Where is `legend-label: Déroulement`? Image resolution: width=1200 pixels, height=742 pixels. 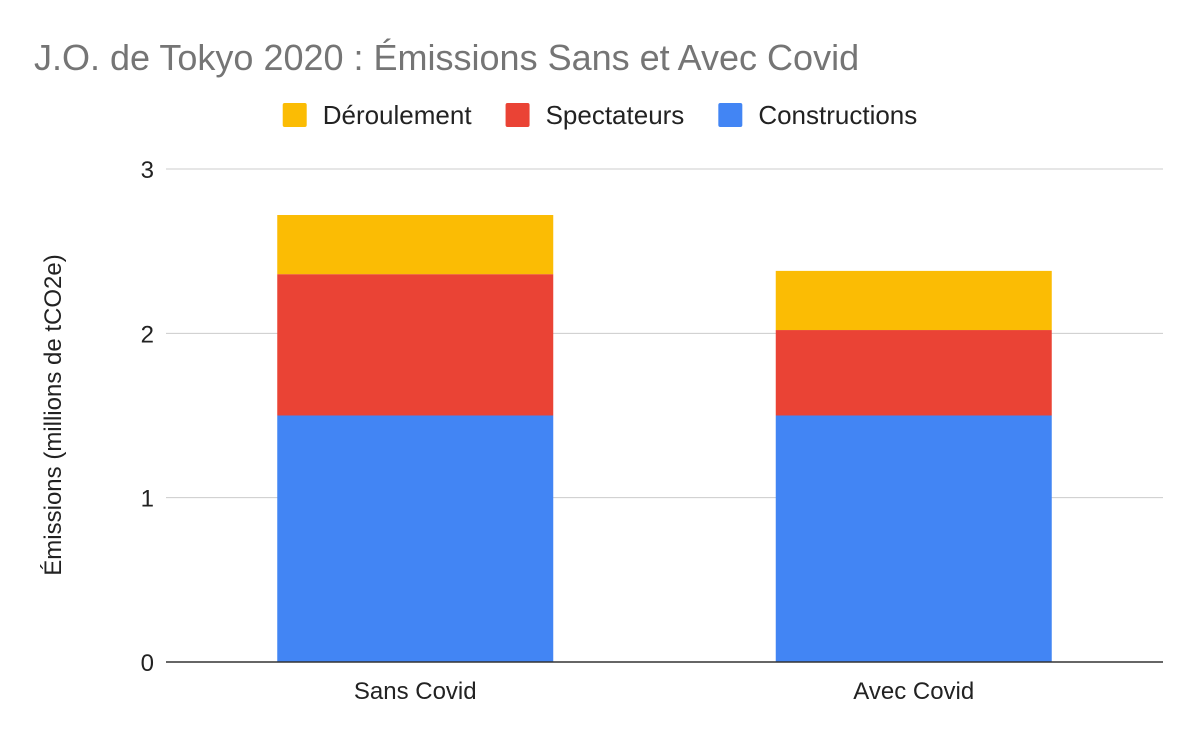
legend-label: Déroulement is located at coordinates (398, 115).